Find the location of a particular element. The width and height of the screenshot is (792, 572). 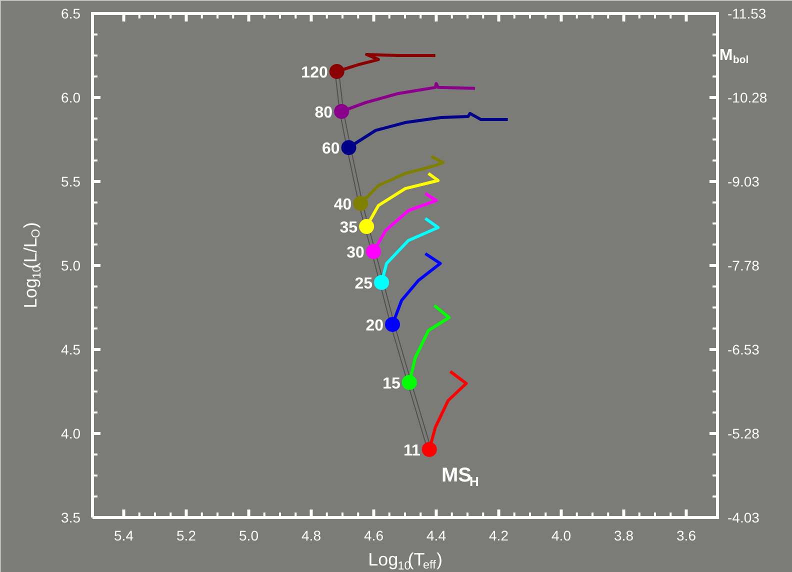

y2-tick-label: -11.53 is located at coordinates (747, 14).